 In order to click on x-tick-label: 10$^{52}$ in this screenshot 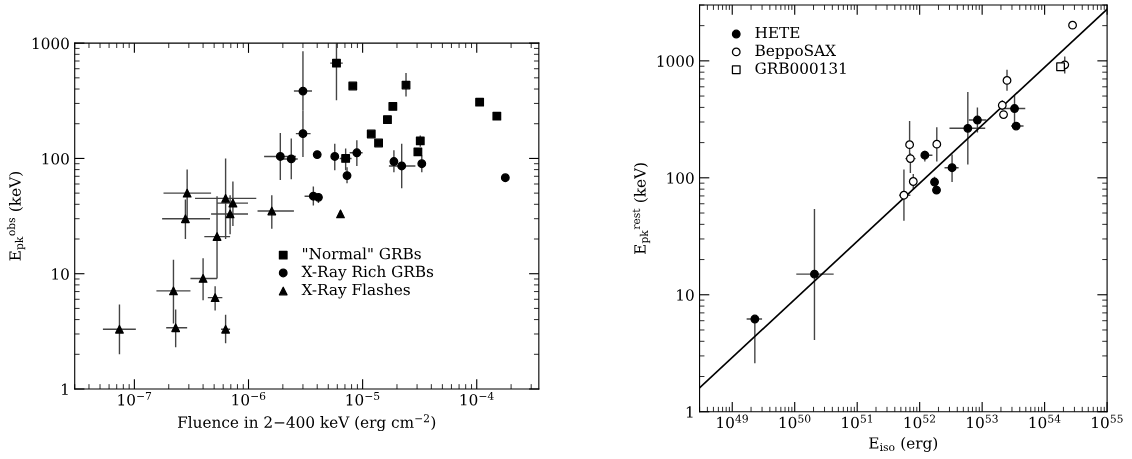, I will do `click(919, 421)`.